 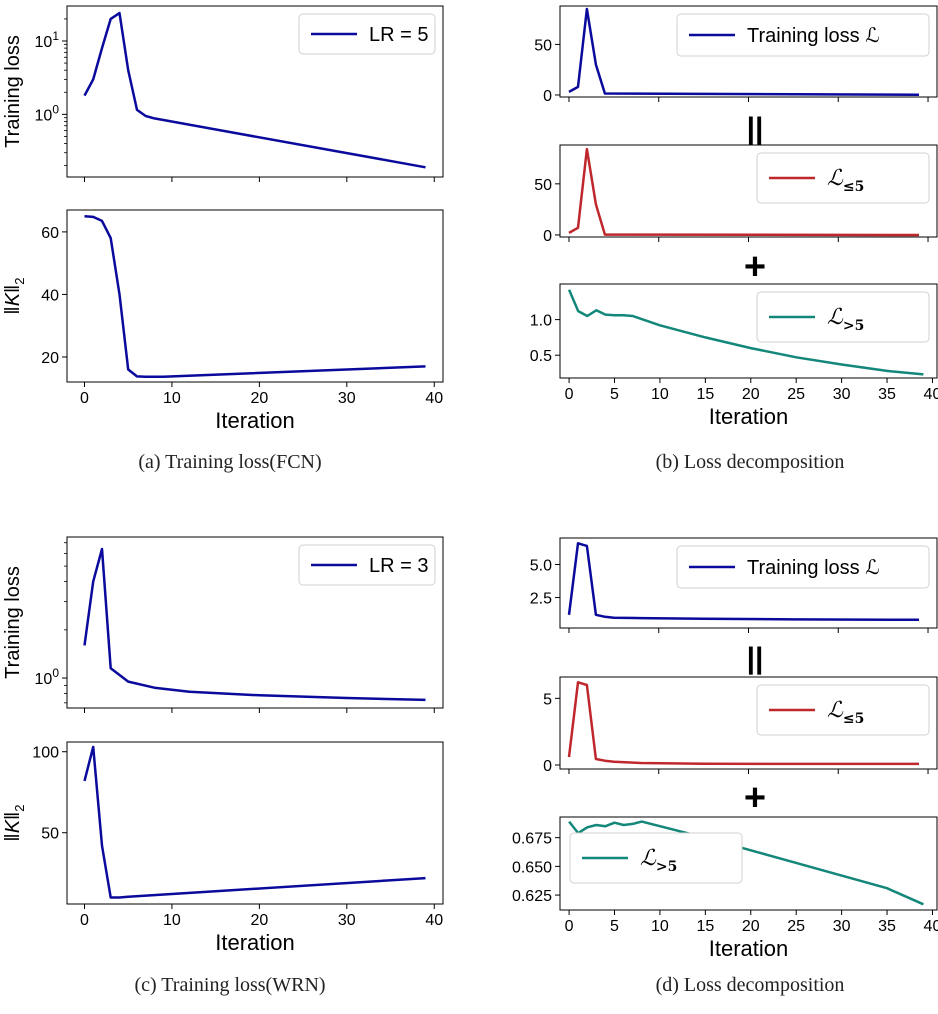 I want to click on plot-frame, so click(x=255, y=296).